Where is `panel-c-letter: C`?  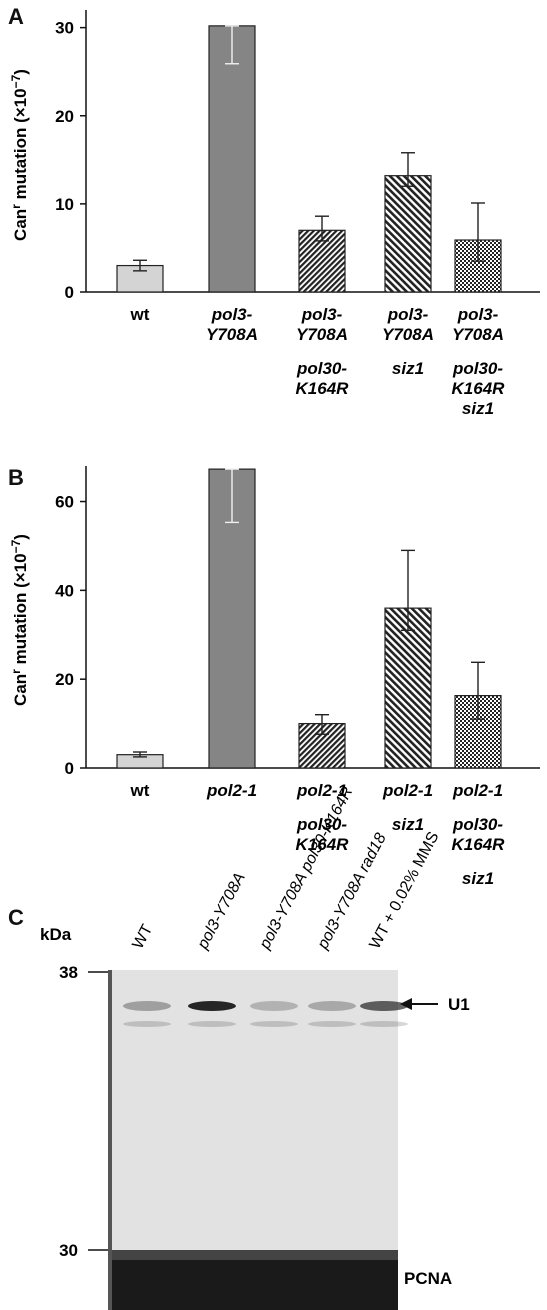 panel-c-letter: C is located at coordinates (16, 917).